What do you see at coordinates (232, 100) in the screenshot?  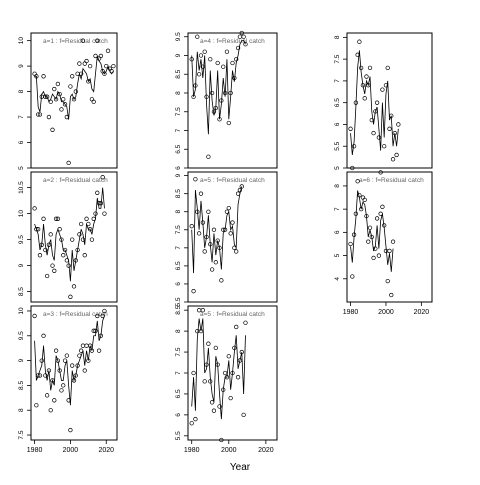 I see `panel-frame` at bounding box center [232, 100].